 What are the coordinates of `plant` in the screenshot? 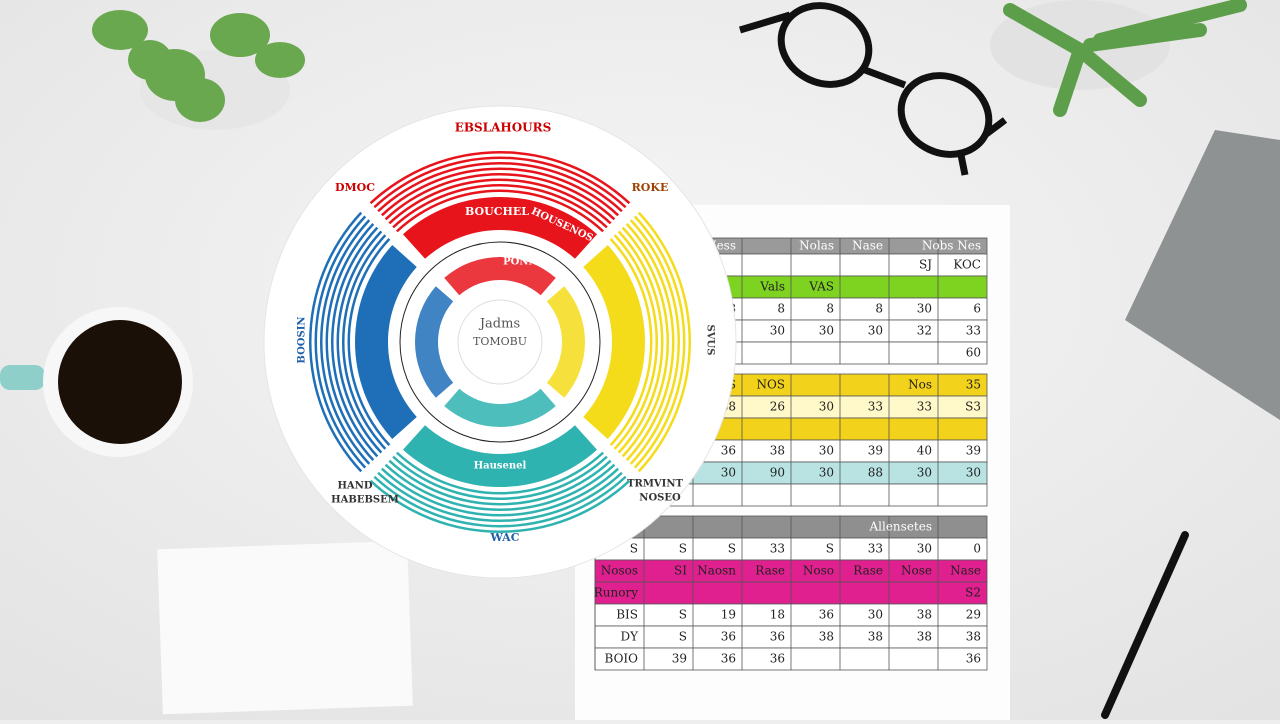 It's located at (1125, 58).